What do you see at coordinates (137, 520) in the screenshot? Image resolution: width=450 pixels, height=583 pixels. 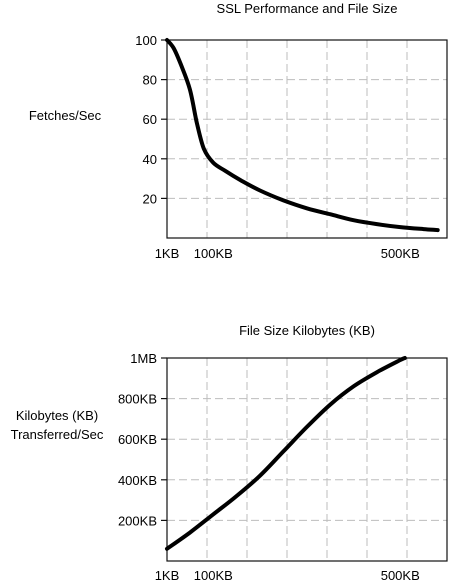 I see `y-tick-label: 200KB` at bounding box center [137, 520].